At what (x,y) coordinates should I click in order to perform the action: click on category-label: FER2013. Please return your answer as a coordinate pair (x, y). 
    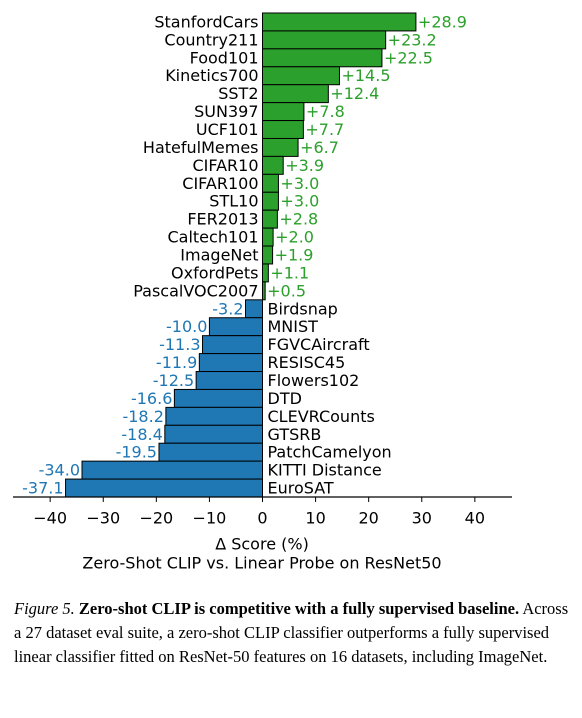
    Looking at the image, I should click on (222, 219).